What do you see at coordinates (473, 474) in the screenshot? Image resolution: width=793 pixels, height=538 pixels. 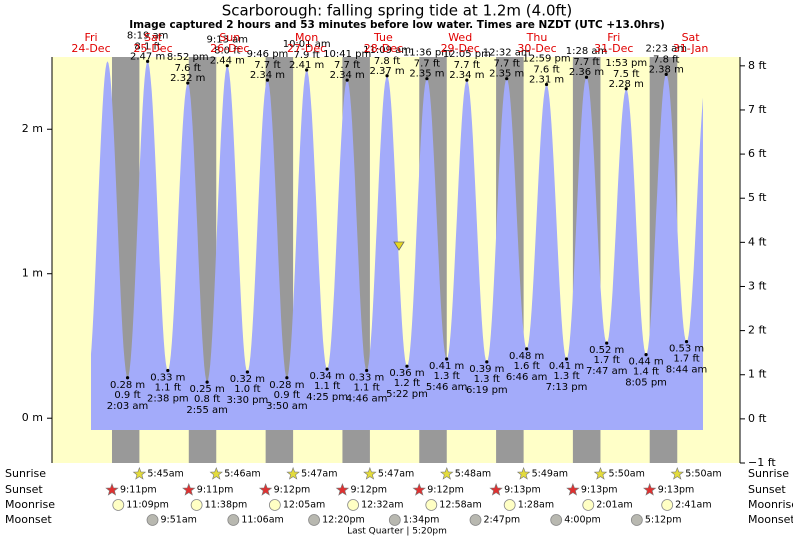 I see `sunrise-time: 5:48am` at bounding box center [473, 474].